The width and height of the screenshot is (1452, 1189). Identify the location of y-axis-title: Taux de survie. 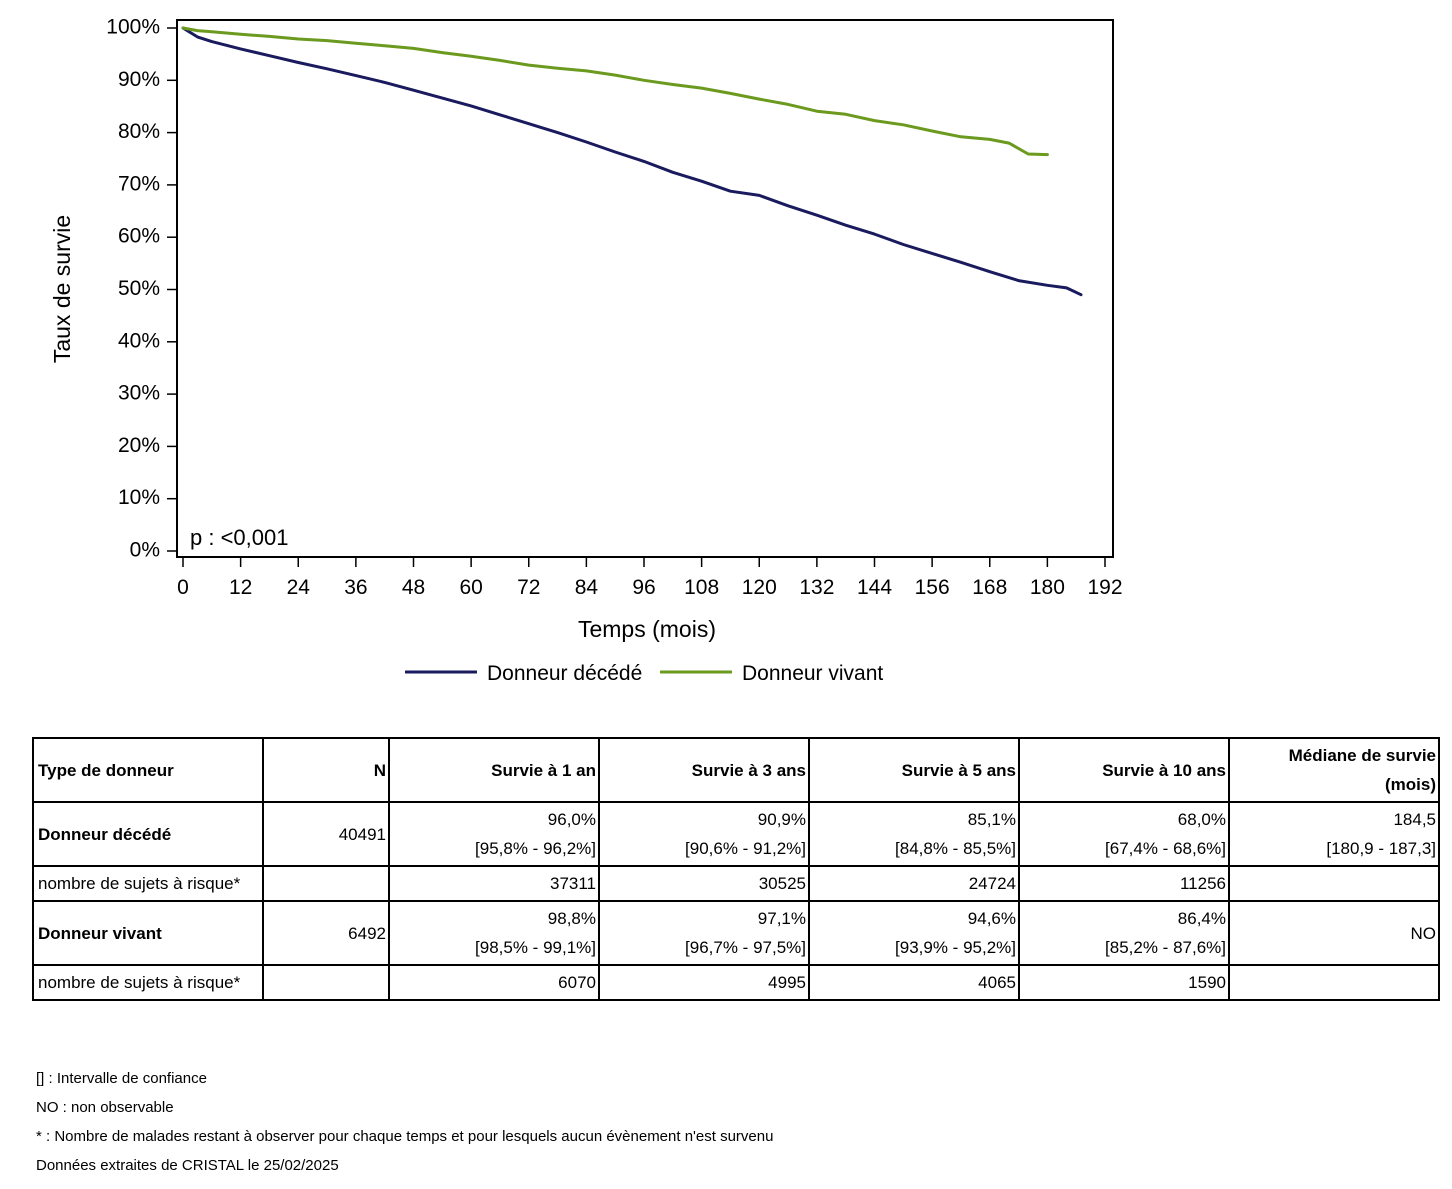
(62, 289).